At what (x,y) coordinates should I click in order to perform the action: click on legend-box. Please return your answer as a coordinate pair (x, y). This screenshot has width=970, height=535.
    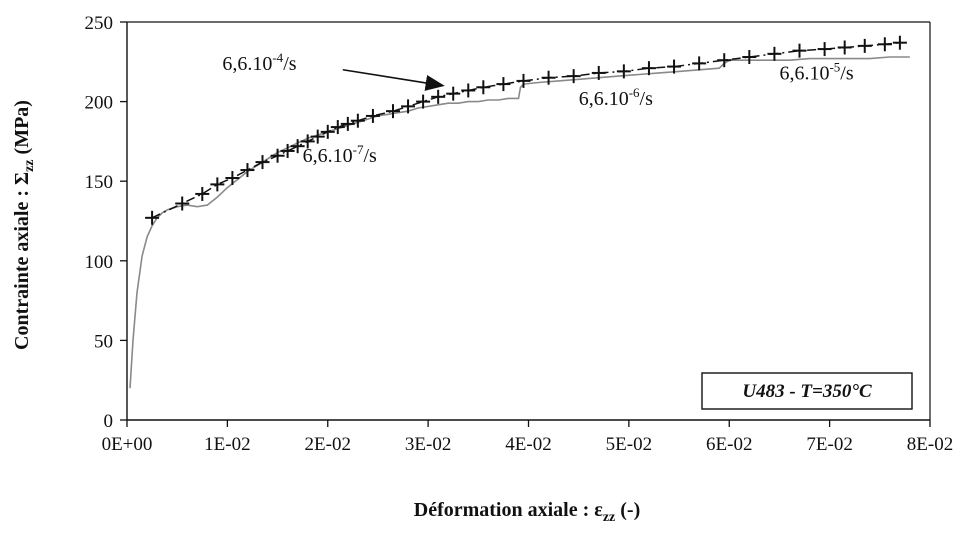
    Looking at the image, I should click on (807, 391).